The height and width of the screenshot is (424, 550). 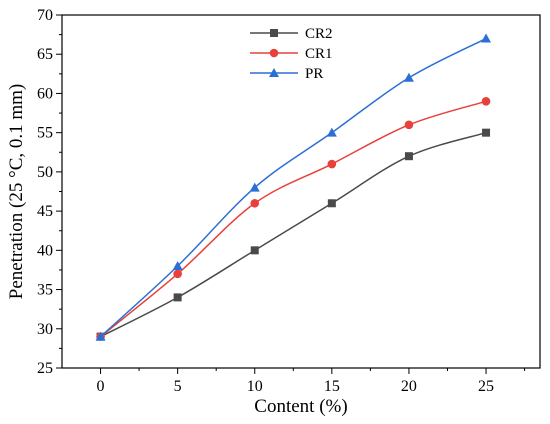 What do you see at coordinates (45, 172) in the screenshot?
I see `y-tick-label: 50` at bounding box center [45, 172].